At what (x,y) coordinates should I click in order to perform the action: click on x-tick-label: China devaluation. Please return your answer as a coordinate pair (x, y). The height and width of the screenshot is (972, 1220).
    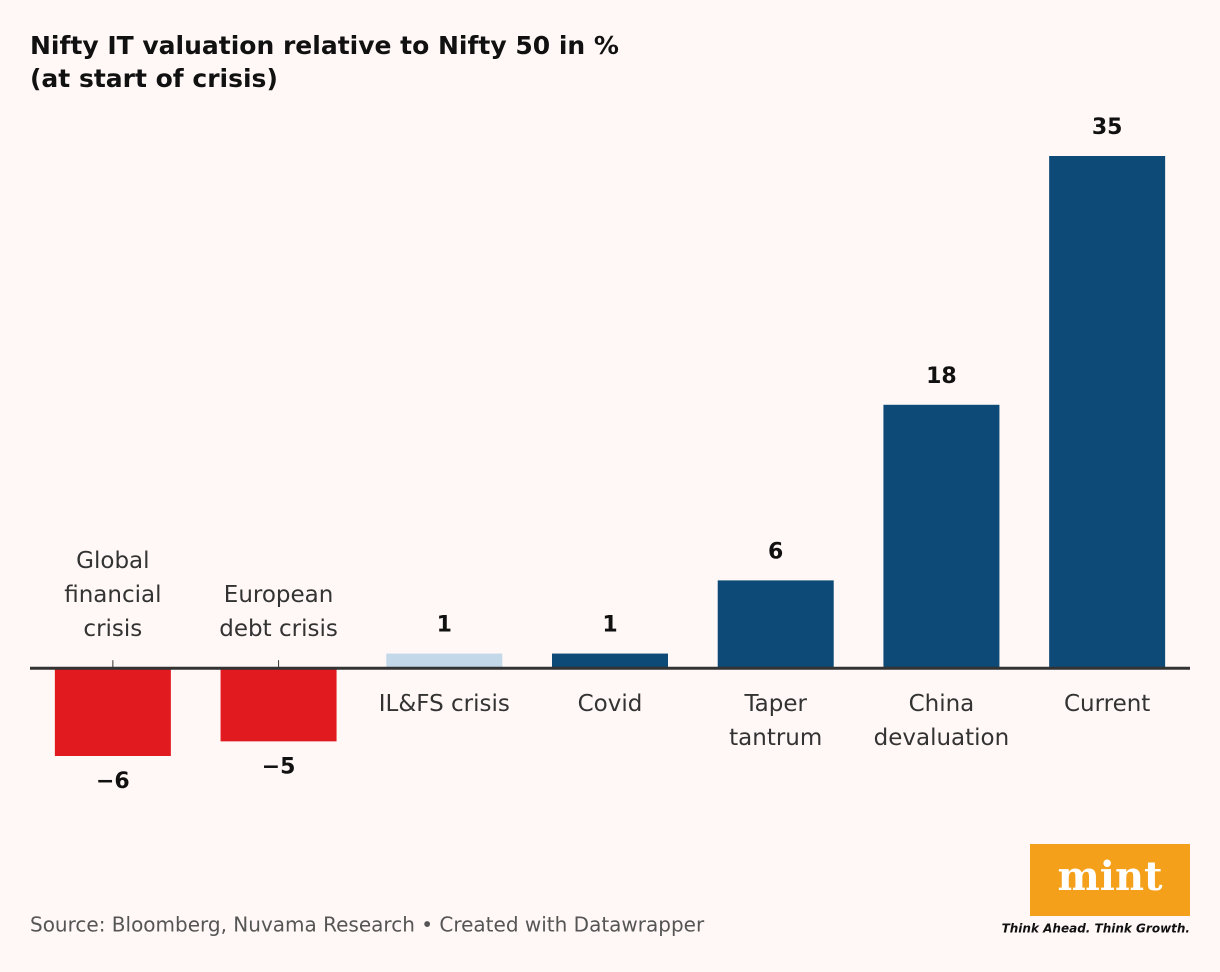
    Looking at the image, I should click on (942, 721).